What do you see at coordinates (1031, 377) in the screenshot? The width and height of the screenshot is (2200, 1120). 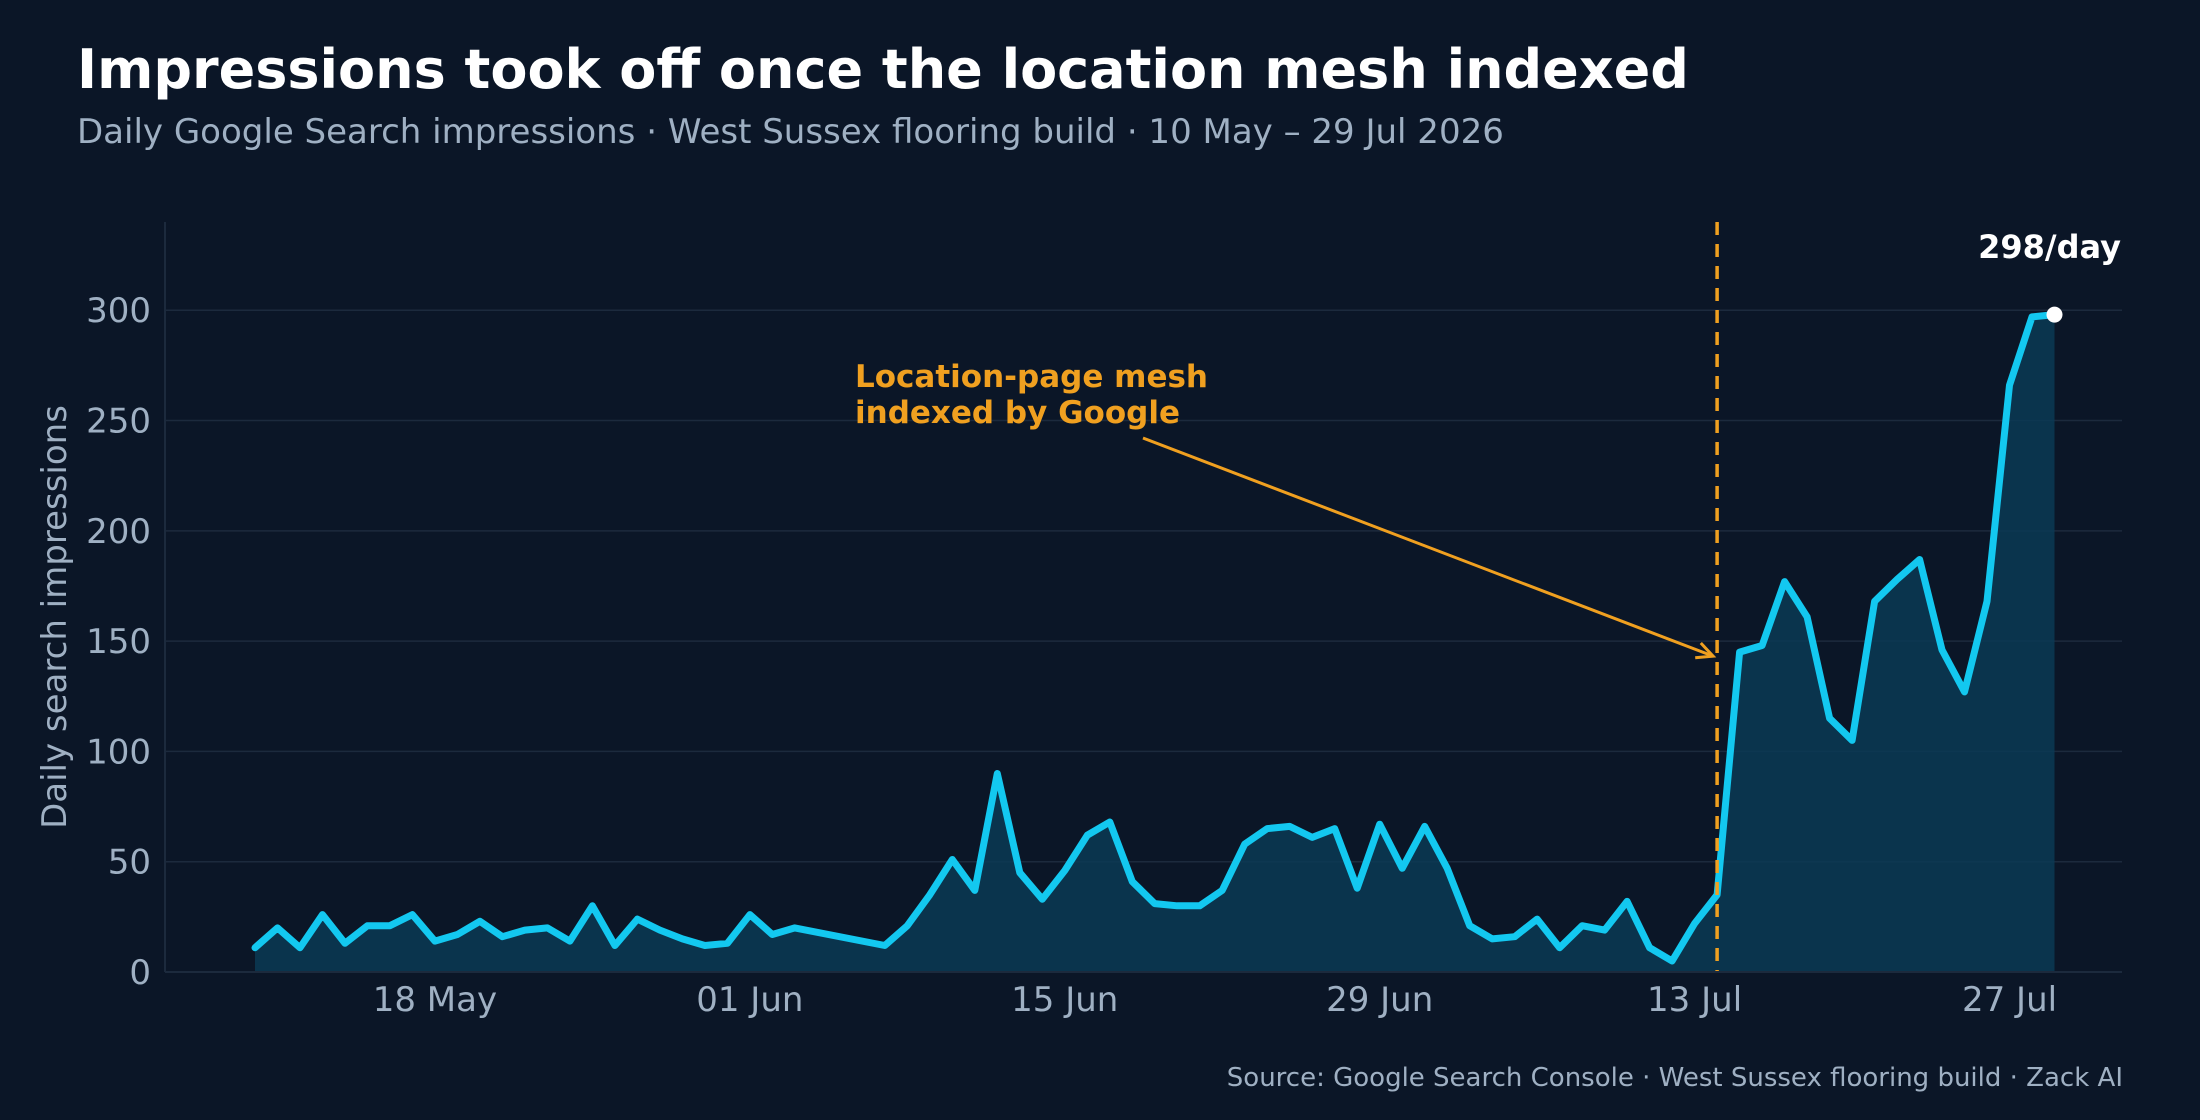 I see `annotation-line: Location-page mesh` at bounding box center [1031, 377].